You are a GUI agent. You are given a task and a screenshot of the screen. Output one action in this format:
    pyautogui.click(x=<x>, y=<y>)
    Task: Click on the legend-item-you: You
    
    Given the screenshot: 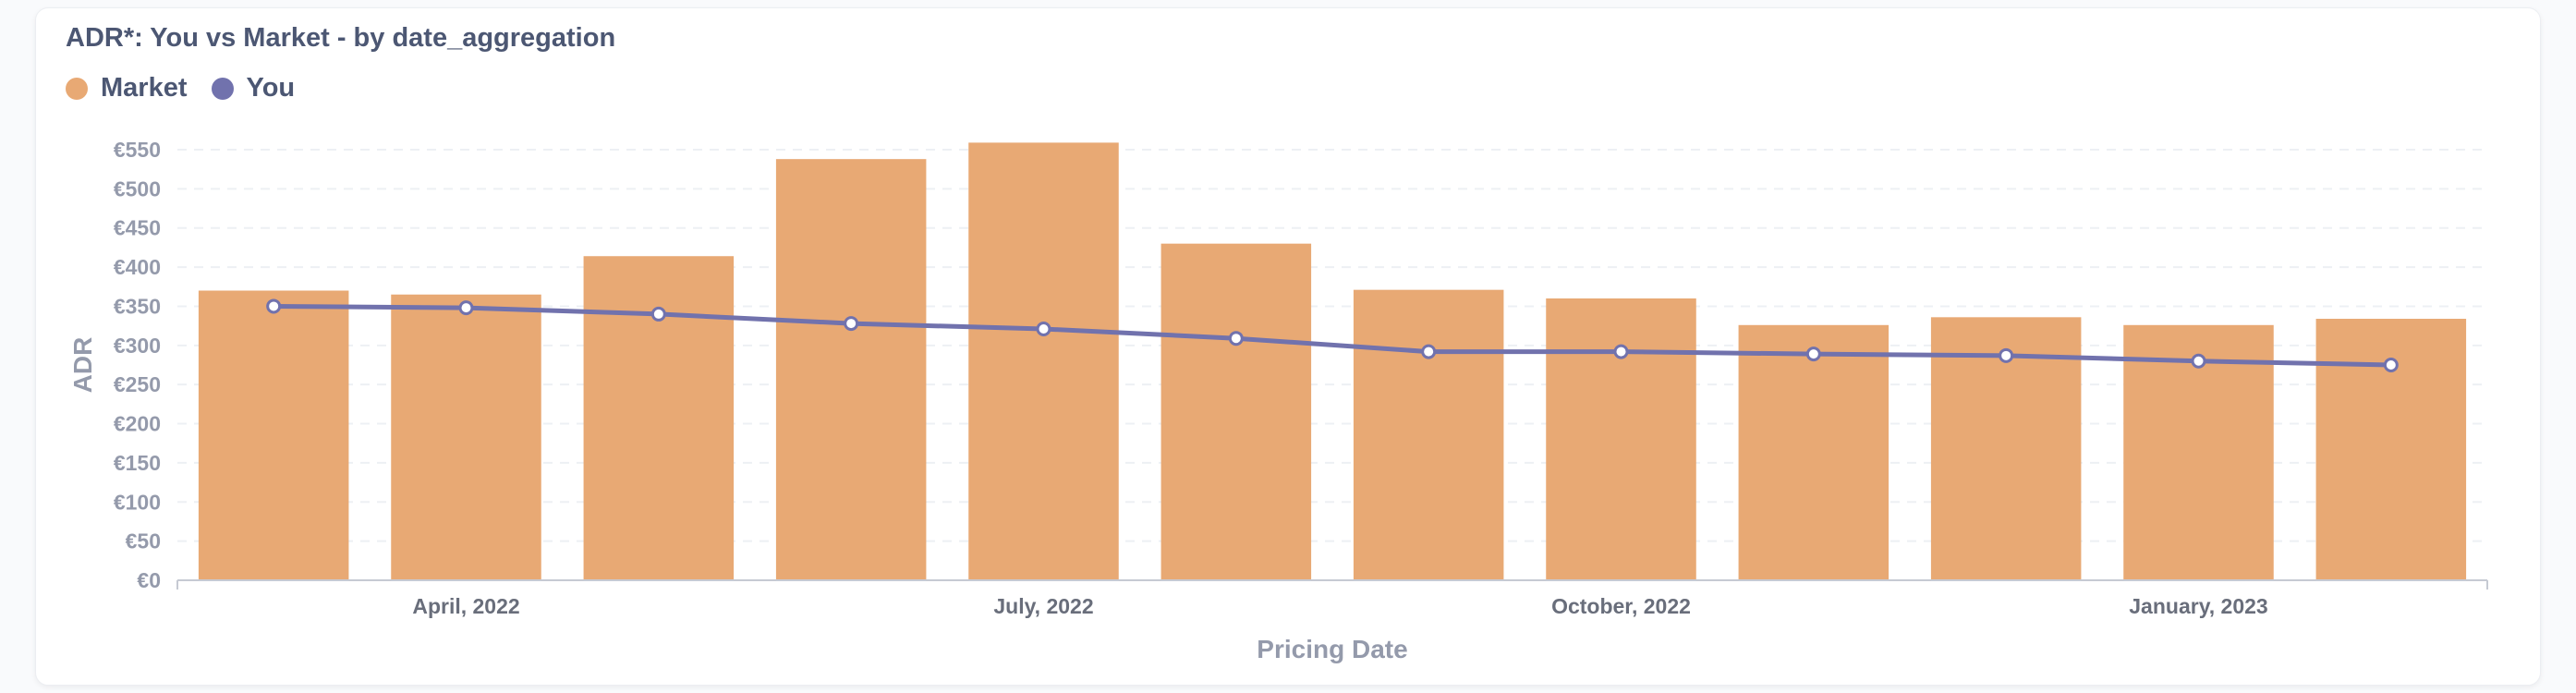 What is the action you would take?
    pyautogui.click(x=254, y=88)
    